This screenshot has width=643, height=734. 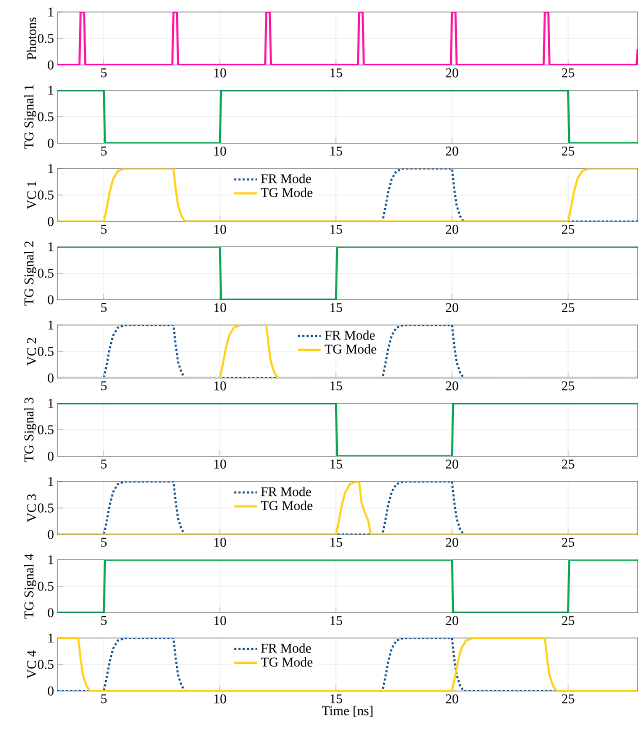 I want to click on y-axis-title: TG Signal 4, so click(x=30, y=586).